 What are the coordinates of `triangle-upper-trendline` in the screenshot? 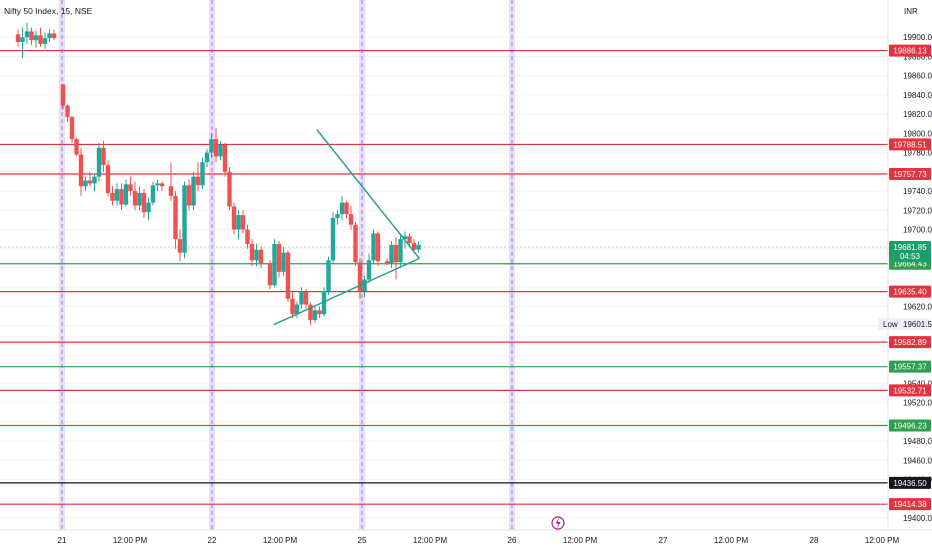 It's located at (368, 194).